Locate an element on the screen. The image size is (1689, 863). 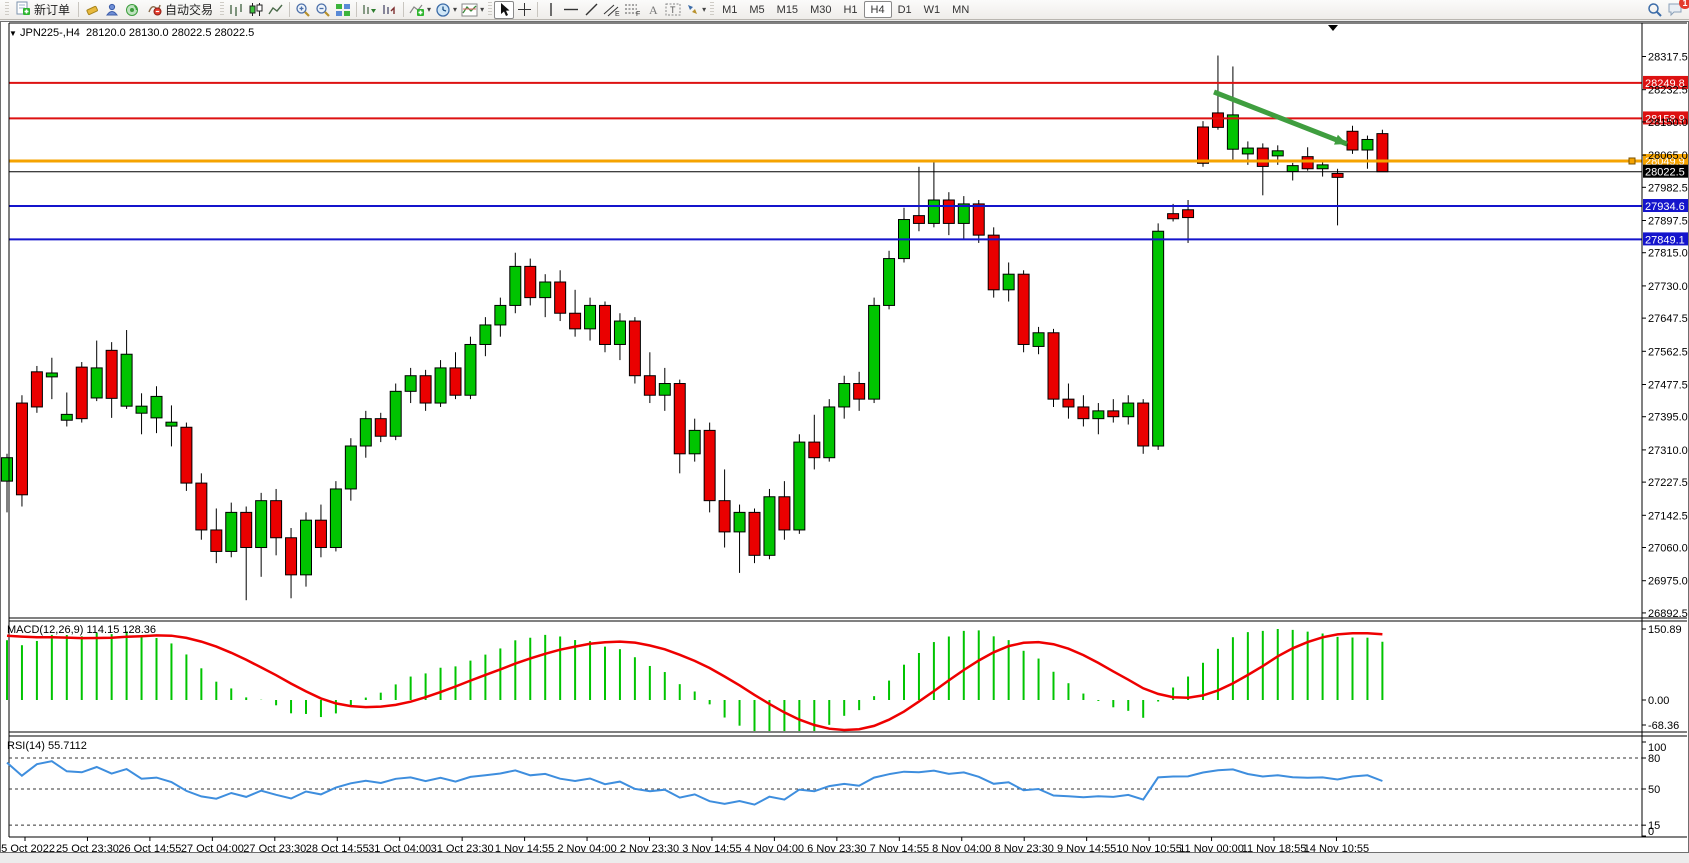
vertical-line-tool-button is located at coordinates (551, 10).